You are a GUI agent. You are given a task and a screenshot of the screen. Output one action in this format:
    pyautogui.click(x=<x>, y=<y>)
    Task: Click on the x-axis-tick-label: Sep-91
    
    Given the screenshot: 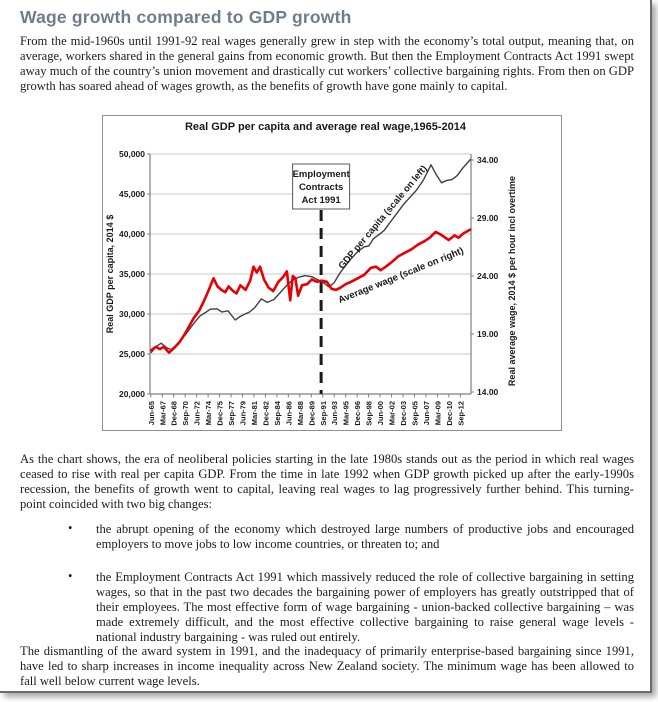 What is the action you would take?
    pyautogui.click(x=323, y=413)
    